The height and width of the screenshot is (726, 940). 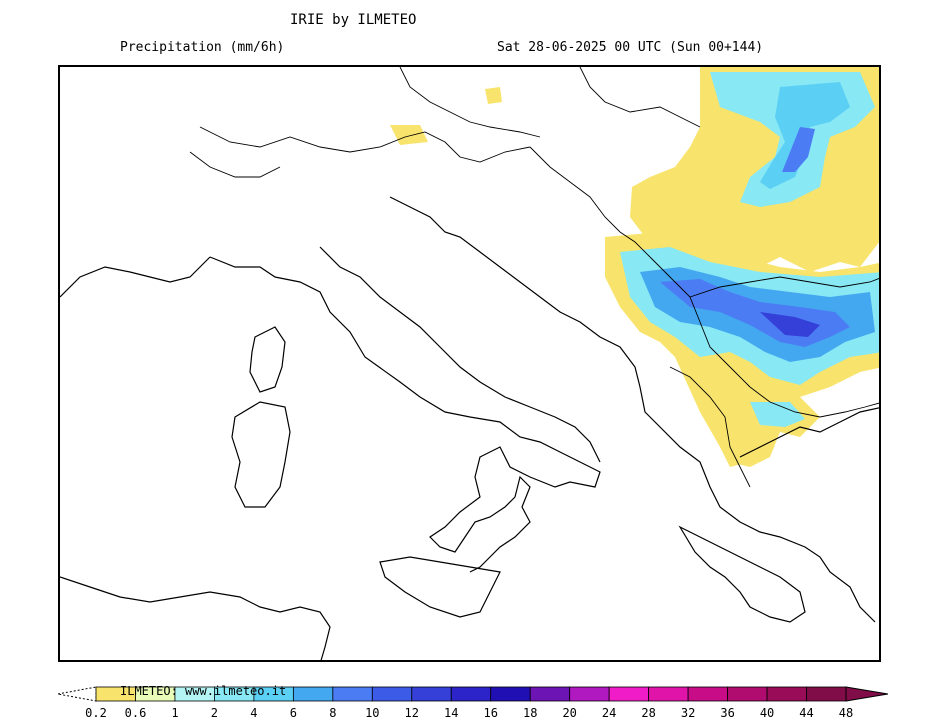 I want to click on sardinia-coast, so click(x=261, y=454).